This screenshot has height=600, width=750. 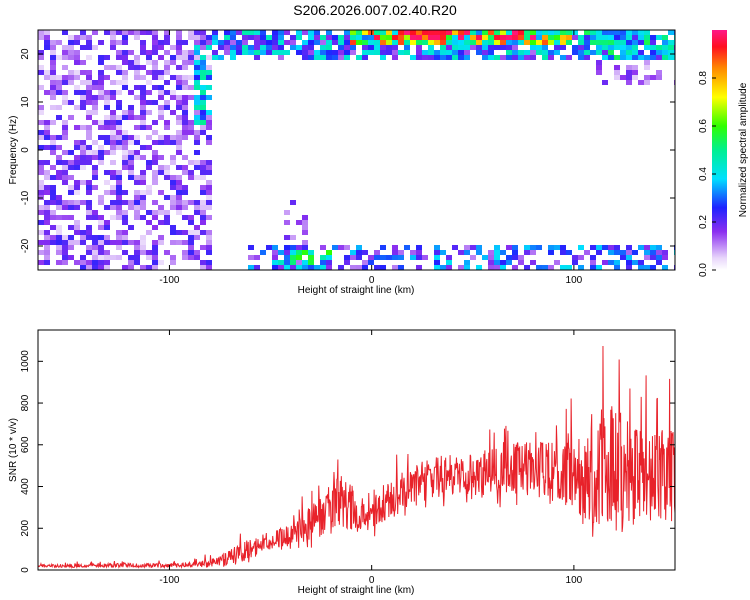 I want to click on colorbar-gradient, so click(x=719, y=150).